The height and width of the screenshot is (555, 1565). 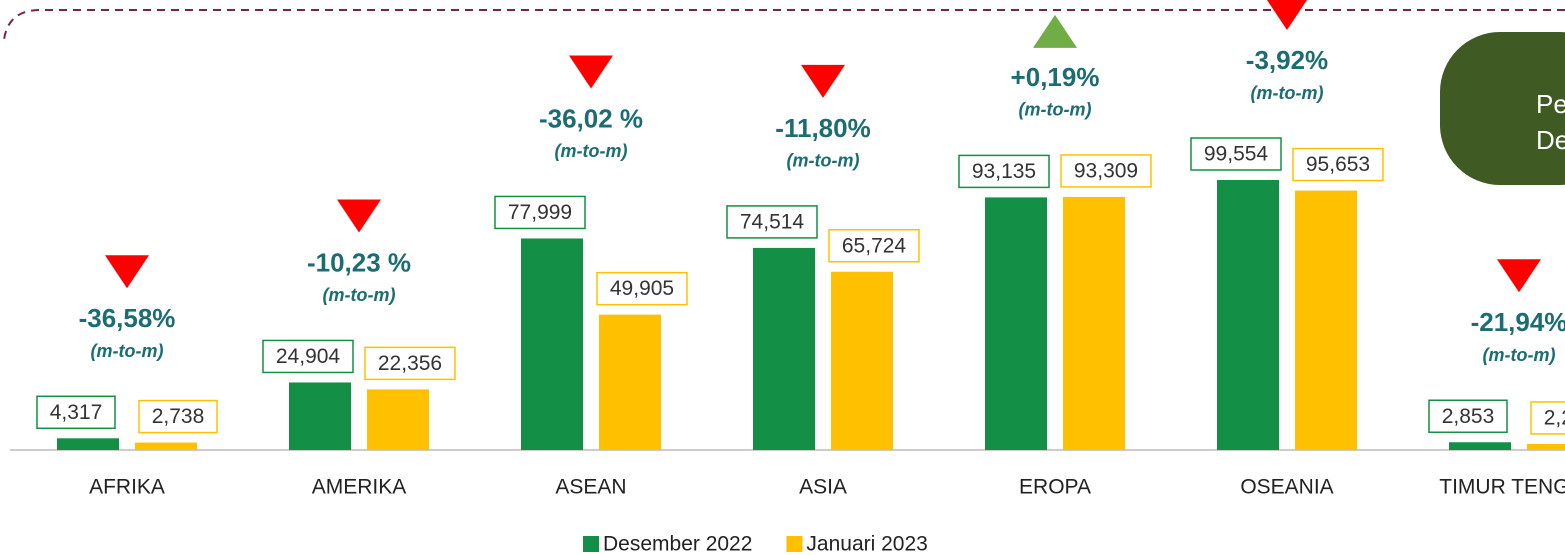 I want to click on value-label: 2,853, so click(x=1468, y=416).